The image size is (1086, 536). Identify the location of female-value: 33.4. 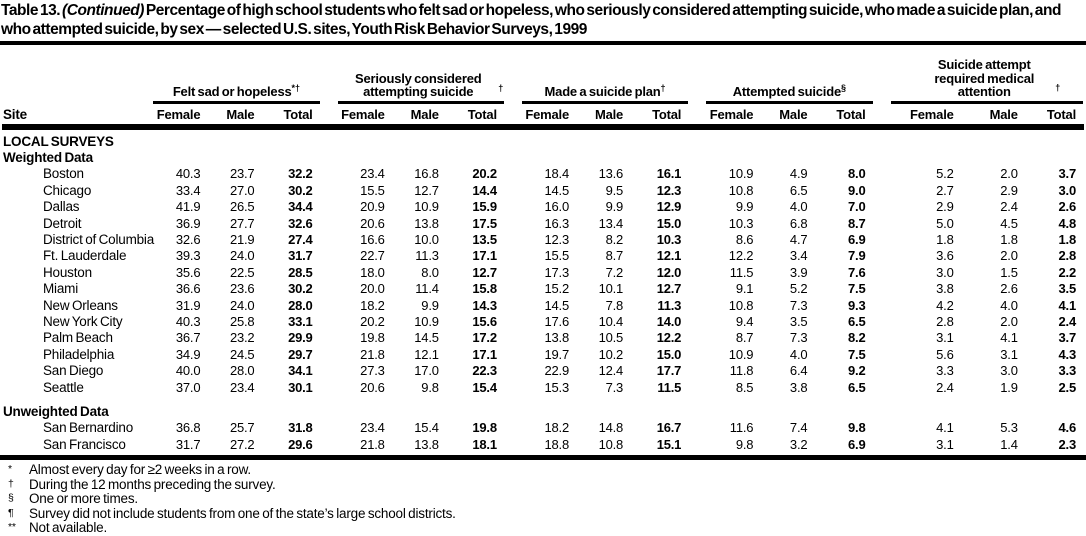
(188, 190).